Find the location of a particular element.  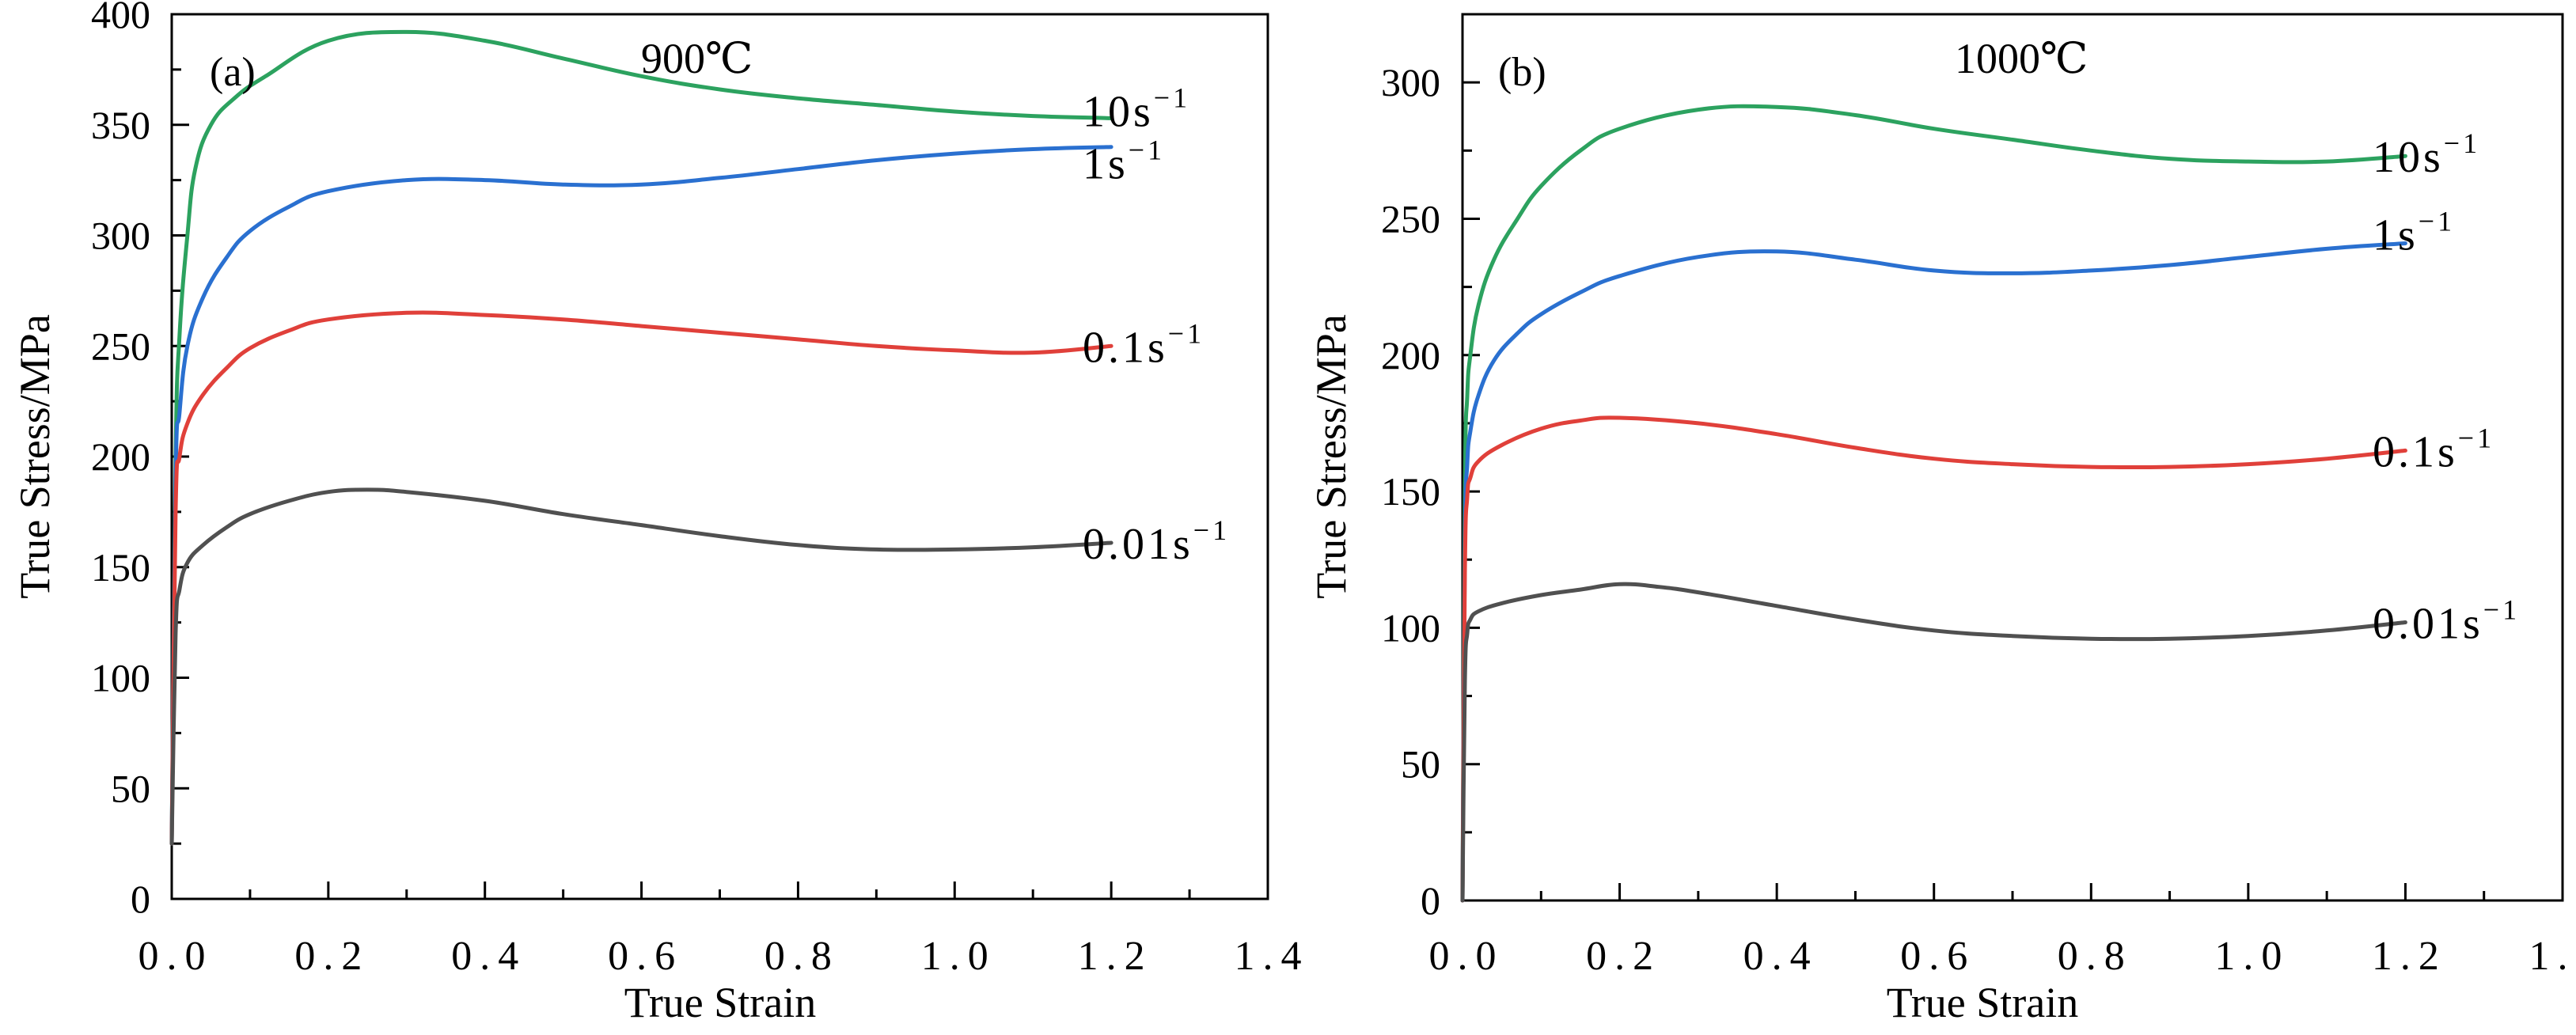

panel-b-y-axis-title: True Stress/MPa is located at coordinates (1331, 457).